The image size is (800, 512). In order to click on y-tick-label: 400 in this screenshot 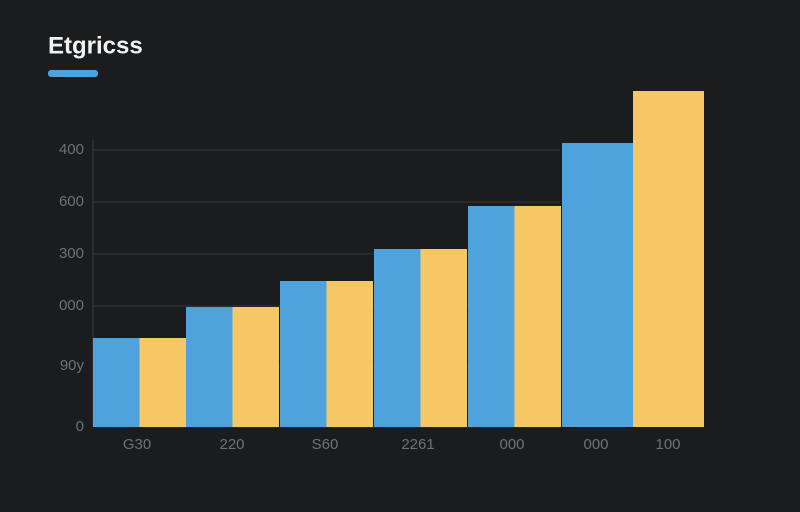, I will do `click(71, 149)`.